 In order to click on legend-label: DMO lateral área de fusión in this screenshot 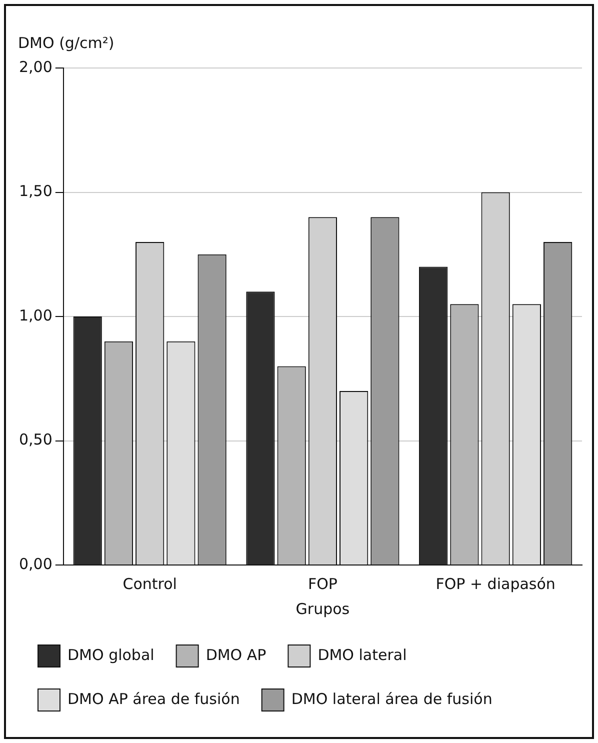, I will do `click(391, 699)`.